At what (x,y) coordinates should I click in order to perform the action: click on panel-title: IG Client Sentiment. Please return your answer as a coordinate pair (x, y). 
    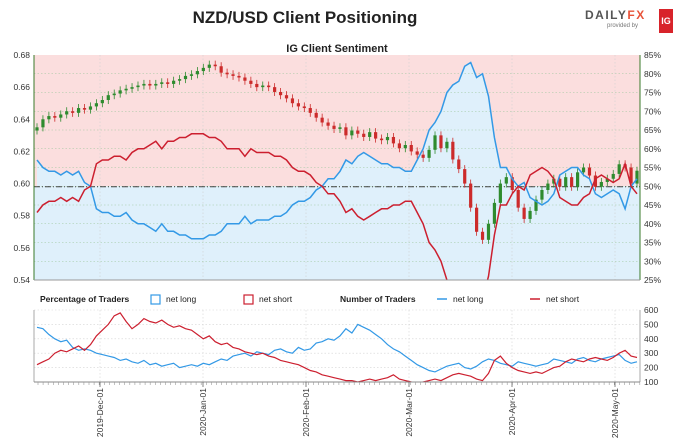
    Looking at the image, I should click on (337, 49).